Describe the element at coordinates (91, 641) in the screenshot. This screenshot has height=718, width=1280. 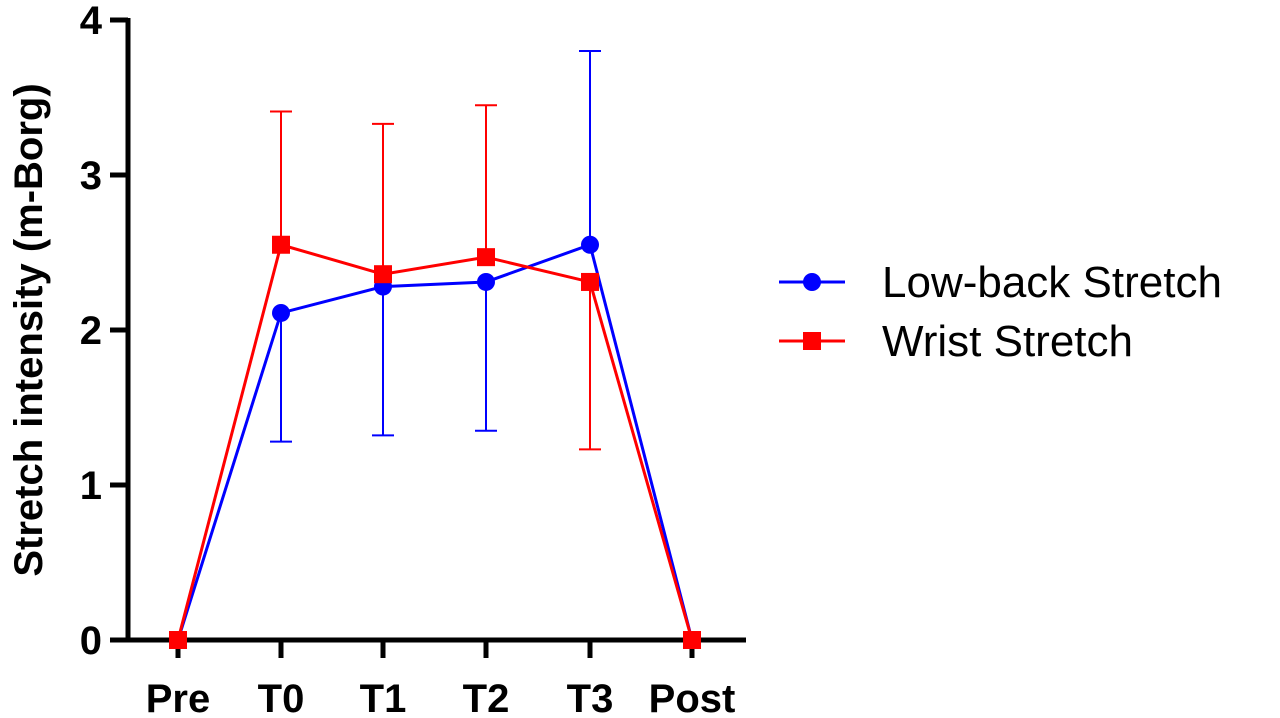
I see `y-tick-label: 0` at that location.